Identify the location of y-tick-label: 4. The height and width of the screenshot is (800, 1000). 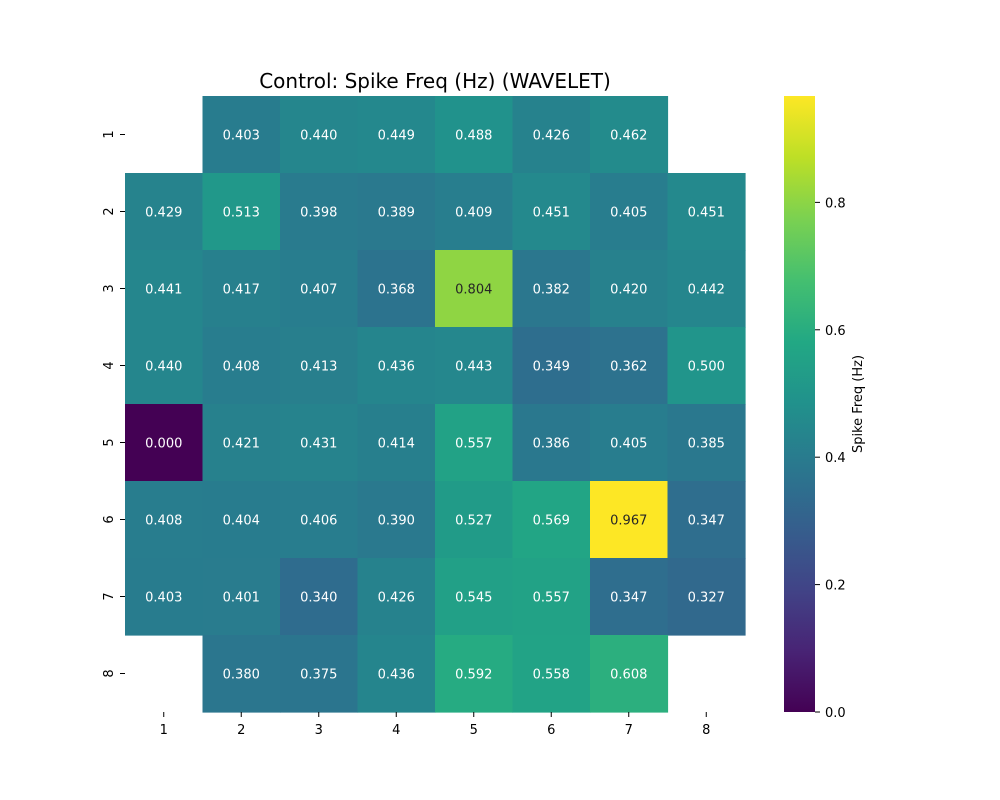
(109, 365).